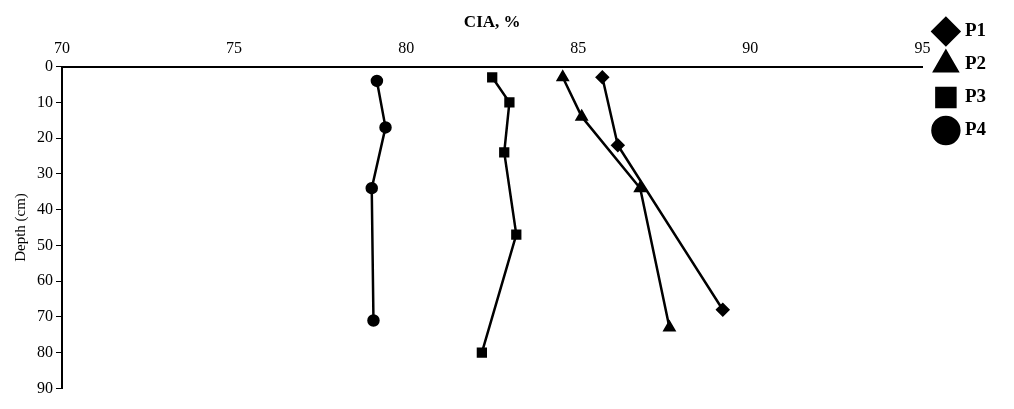 The height and width of the screenshot is (409, 1014). Describe the element at coordinates (975, 96) in the screenshot. I see `legend-label: P3` at that location.